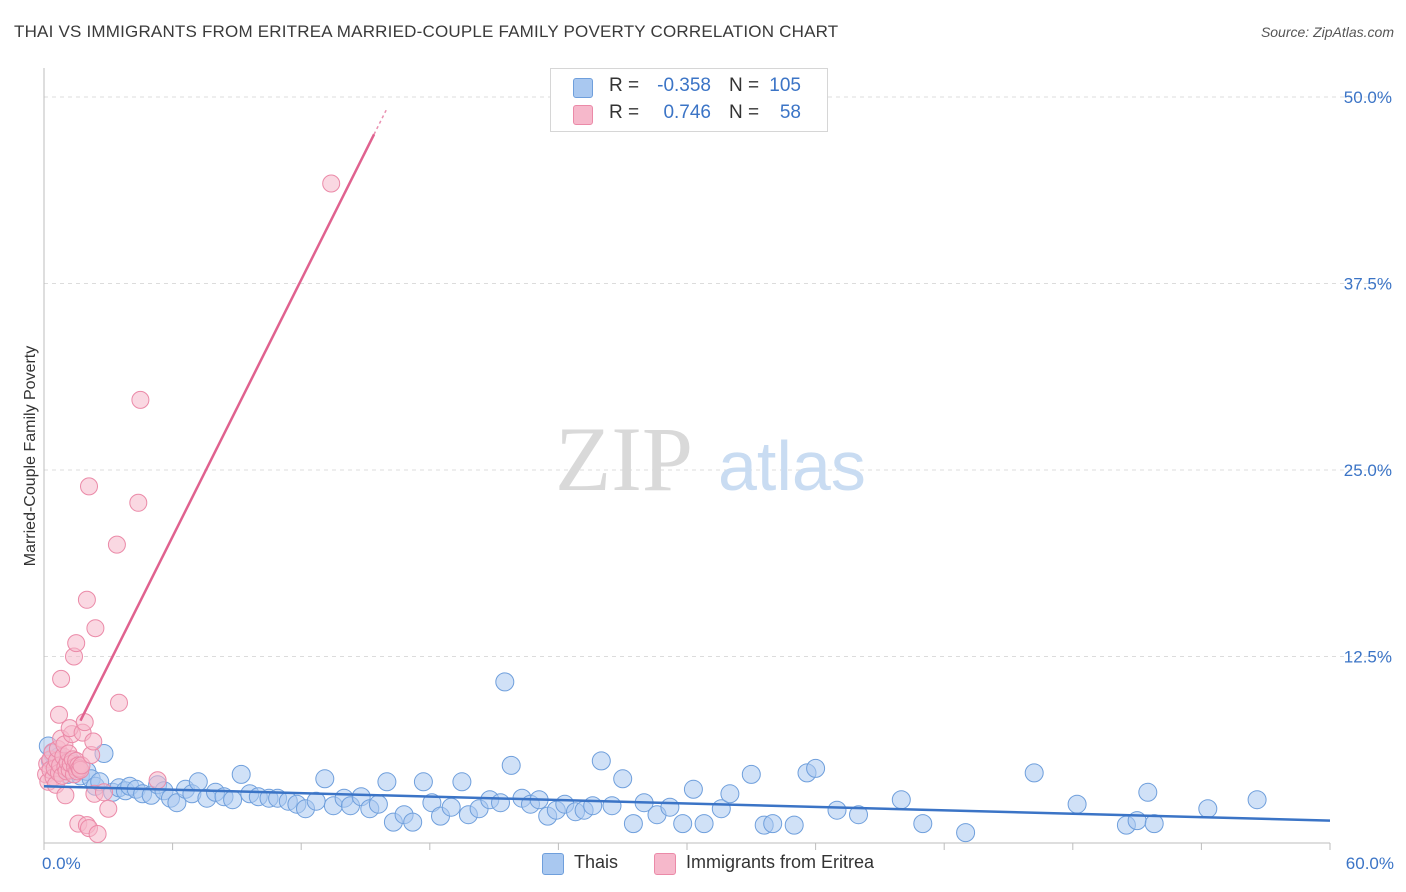 The height and width of the screenshot is (892, 1406). What do you see at coordinates (1370, 863) in the screenshot?
I see `x-tick-label-max: 60.0%` at bounding box center [1370, 863].